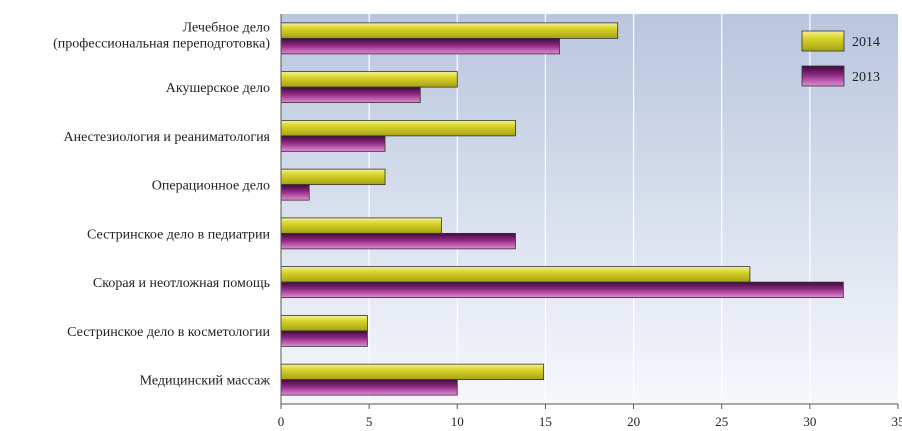 The image size is (902, 431). Describe the element at coordinates (168, 332) in the screenshot. I see `category-label: Сестринское дело в косметологии` at that location.